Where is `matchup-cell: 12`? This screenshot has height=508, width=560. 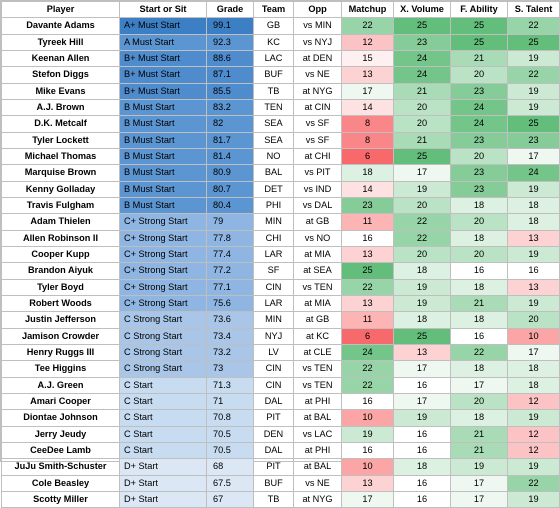
matchup-cell: 12 is located at coordinates (367, 42).